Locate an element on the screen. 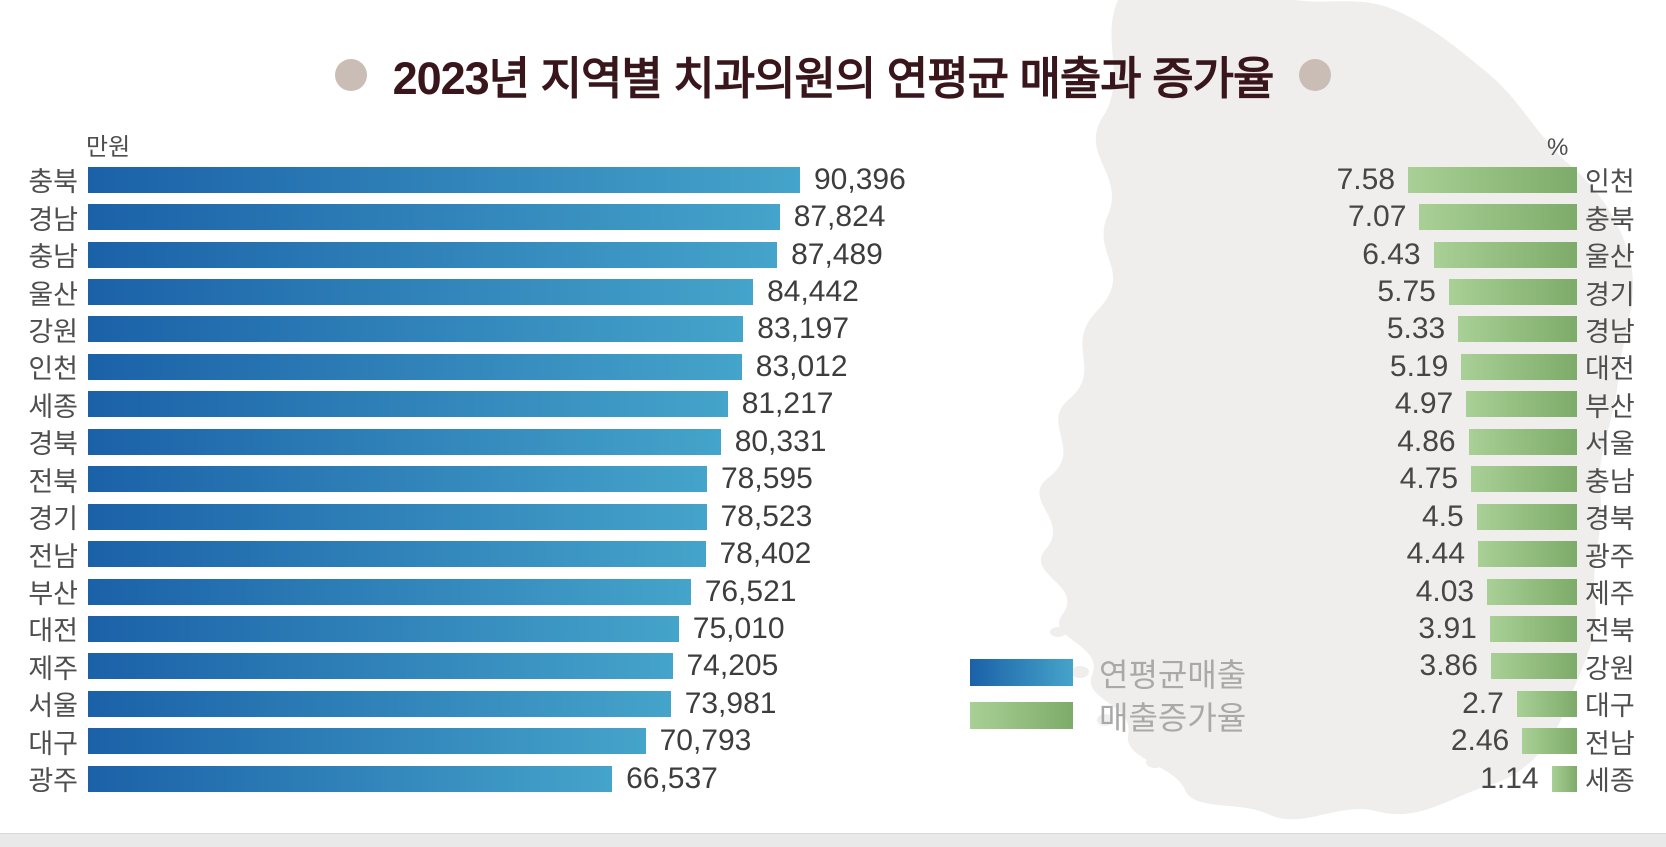  growth-value-label: 6.43 is located at coordinates (1391, 254).